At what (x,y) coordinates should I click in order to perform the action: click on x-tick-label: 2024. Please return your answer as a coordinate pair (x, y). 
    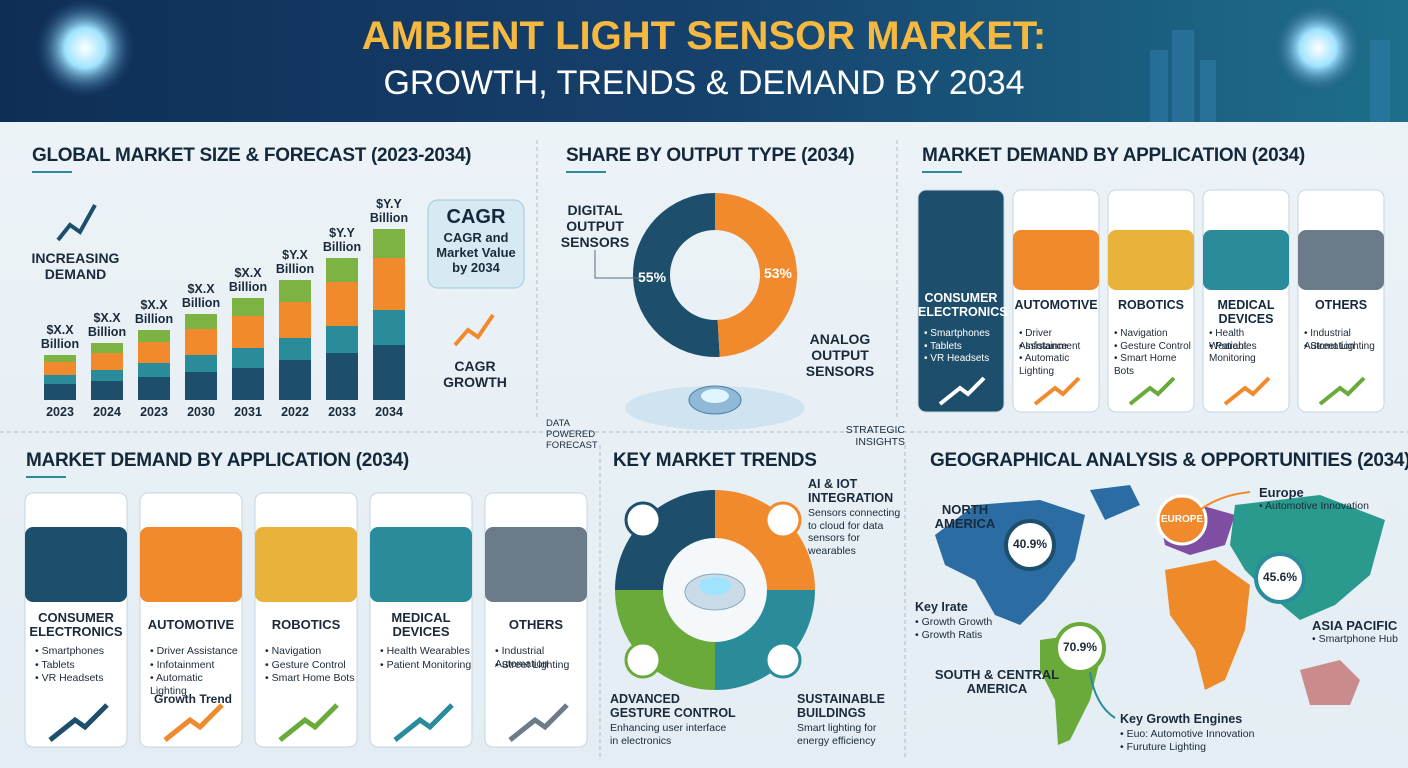
    Looking at the image, I should click on (107, 412).